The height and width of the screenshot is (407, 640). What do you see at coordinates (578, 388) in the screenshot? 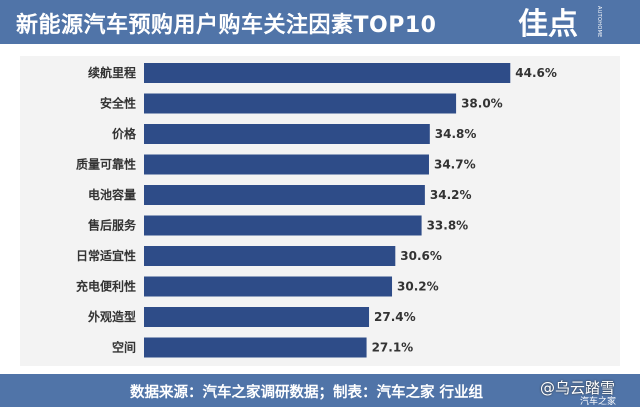
I see `watermark: @乌云踏雪` at bounding box center [578, 388].